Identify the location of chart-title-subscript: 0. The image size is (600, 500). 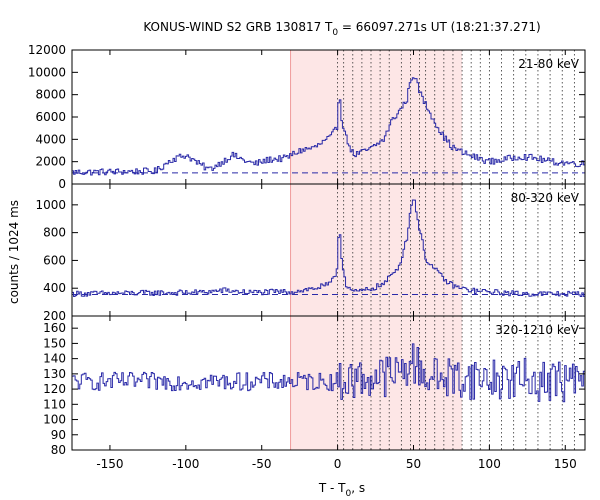
(335, 33).